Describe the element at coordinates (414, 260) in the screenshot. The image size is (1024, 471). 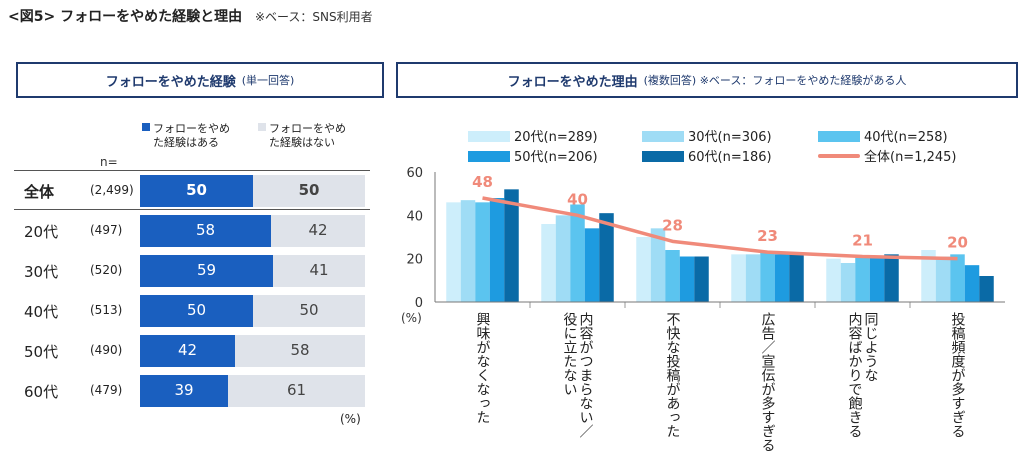
I see `y-tick-label: 20` at that location.